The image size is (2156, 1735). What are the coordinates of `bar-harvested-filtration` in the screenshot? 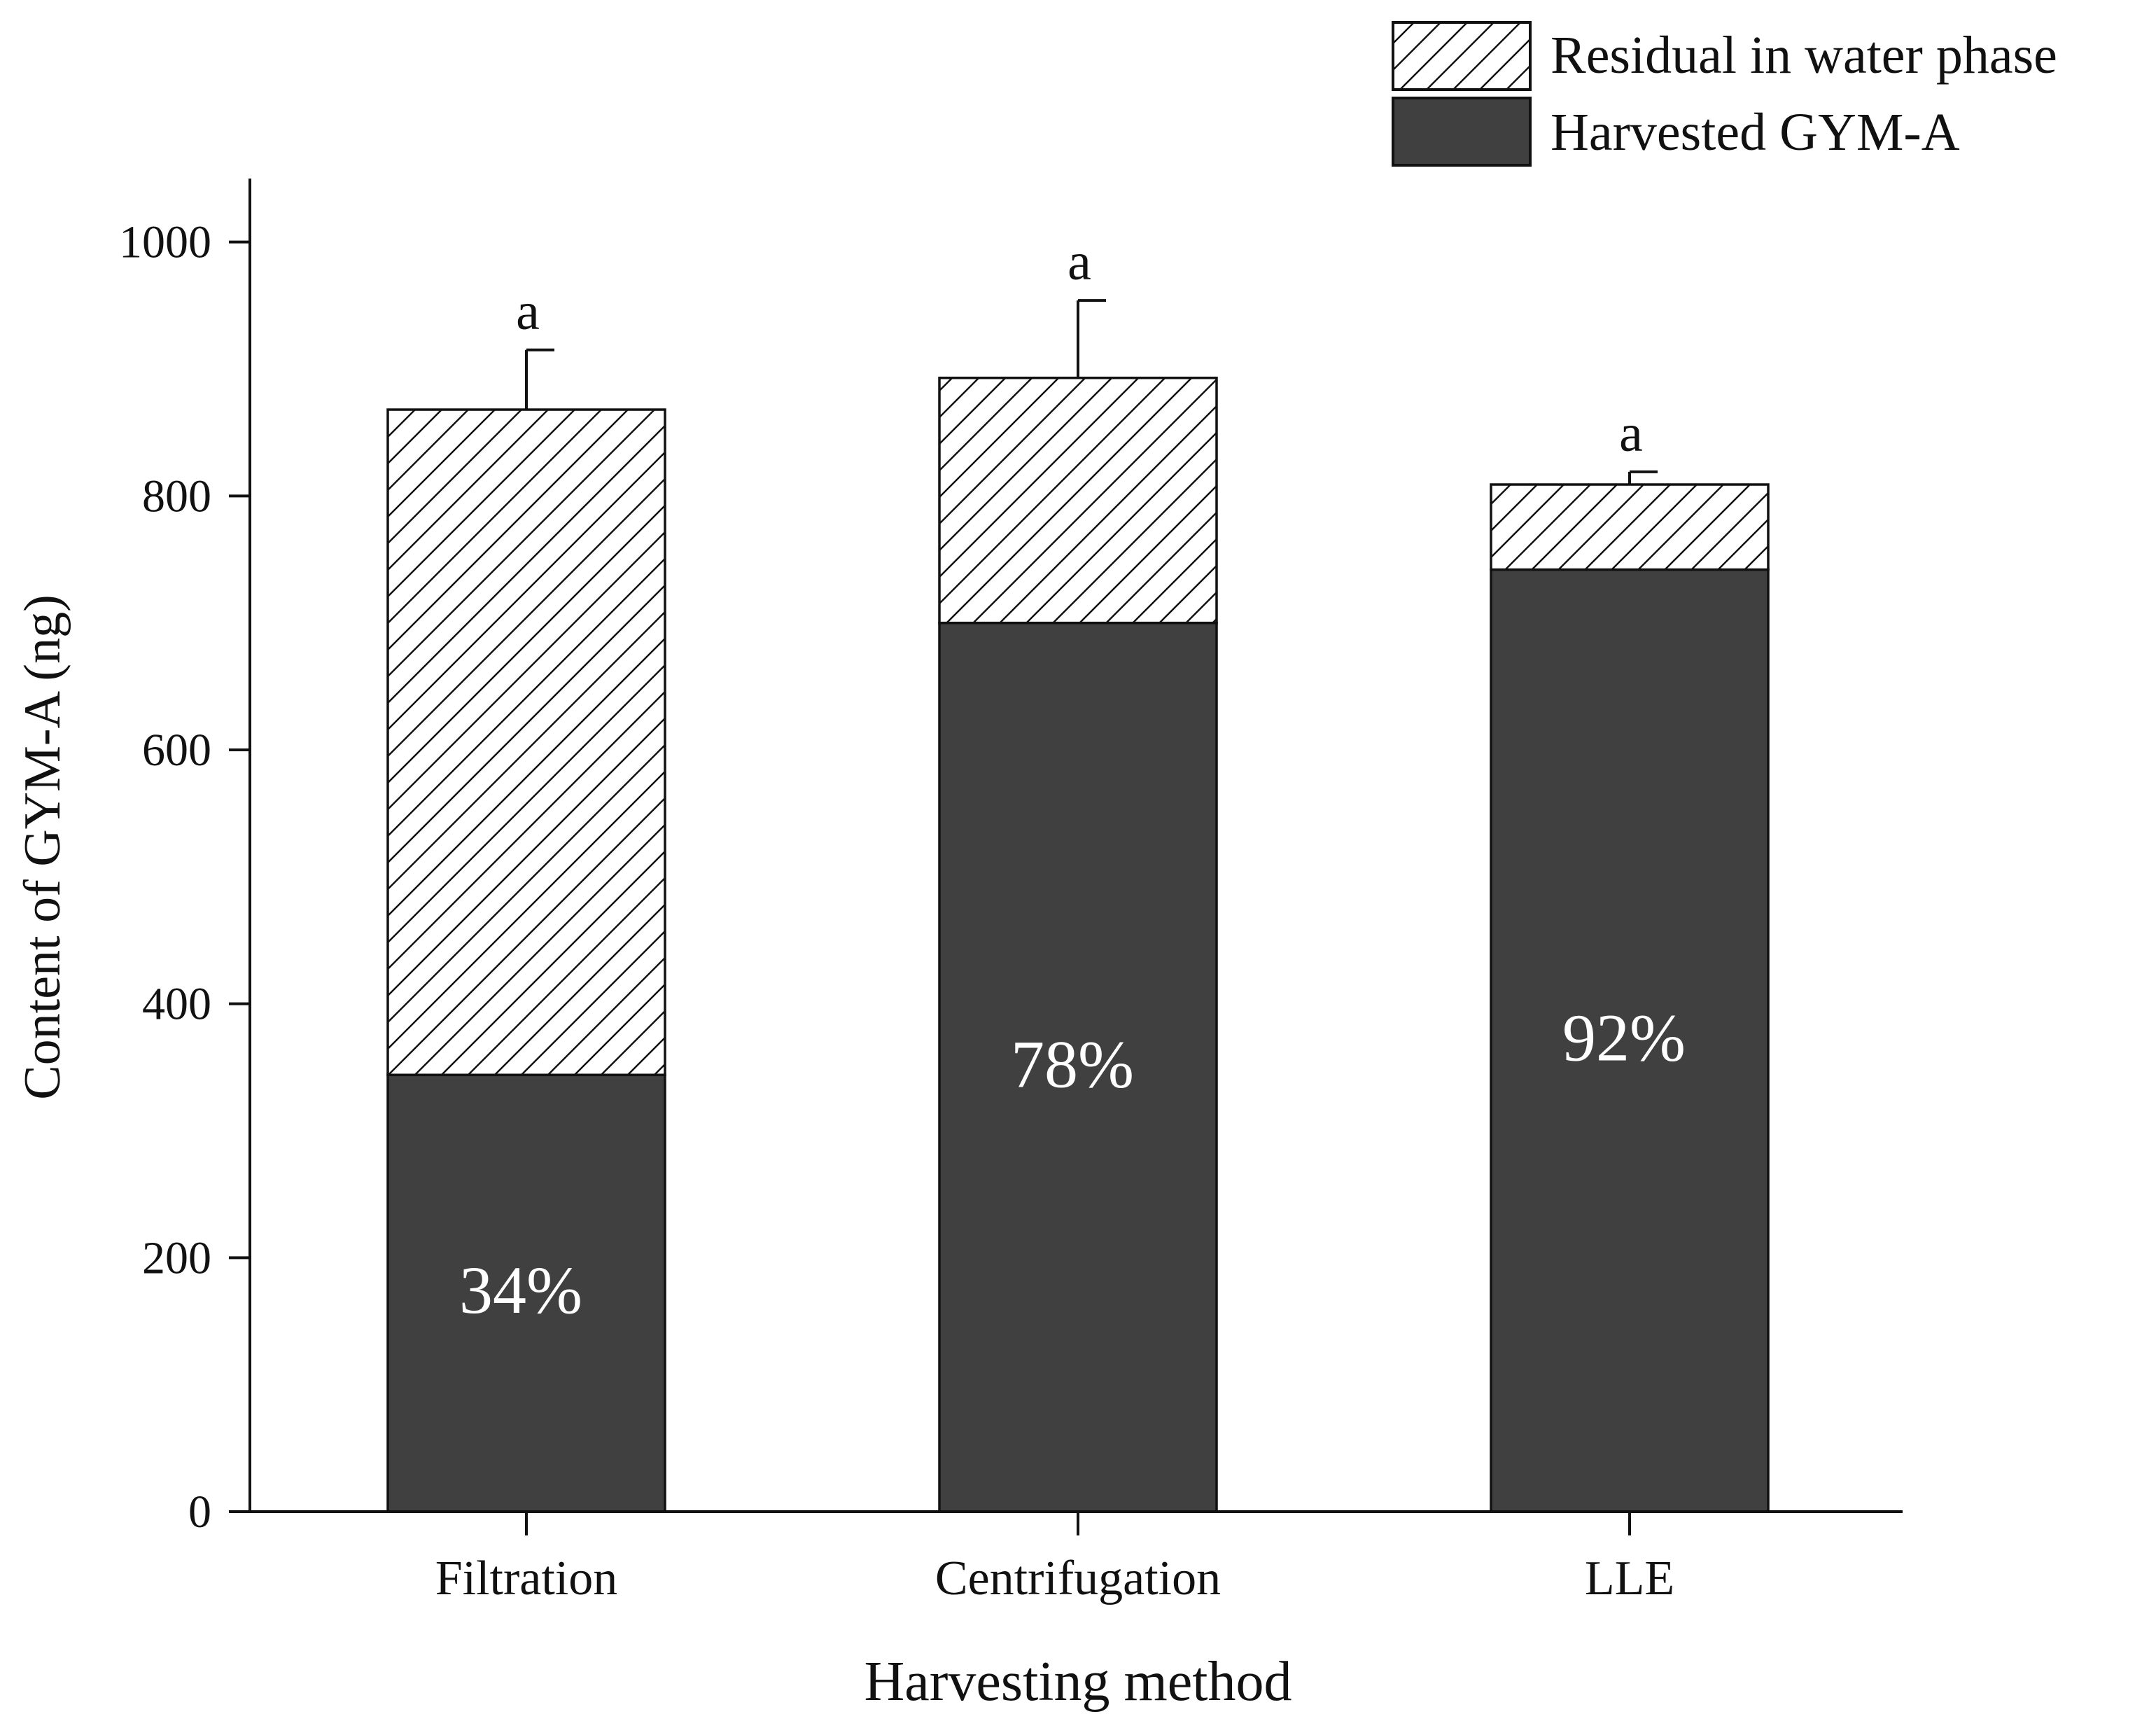 It's located at (526, 1293).